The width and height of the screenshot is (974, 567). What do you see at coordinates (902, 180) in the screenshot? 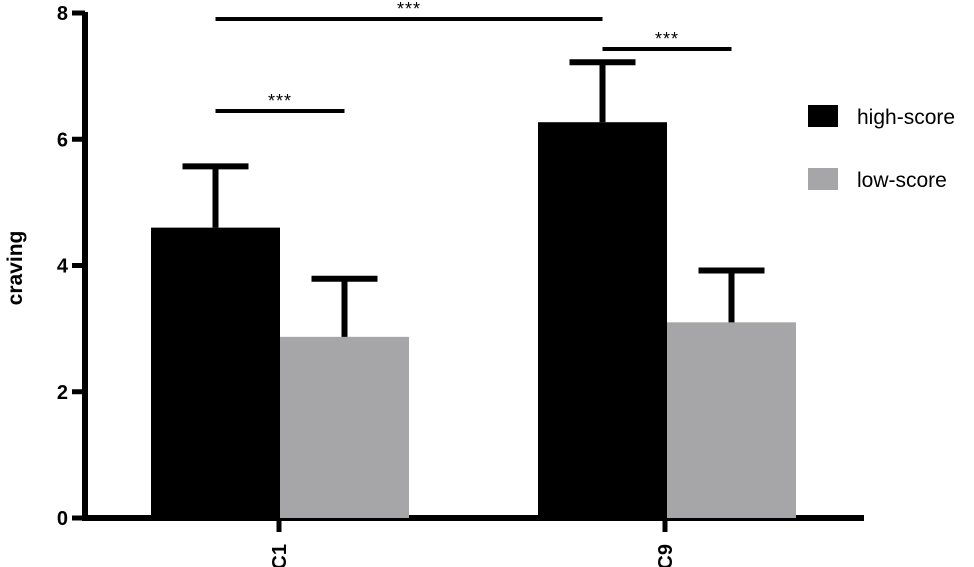
I see `legend-label-low-score: low-score` at bounding box center [902, 180].